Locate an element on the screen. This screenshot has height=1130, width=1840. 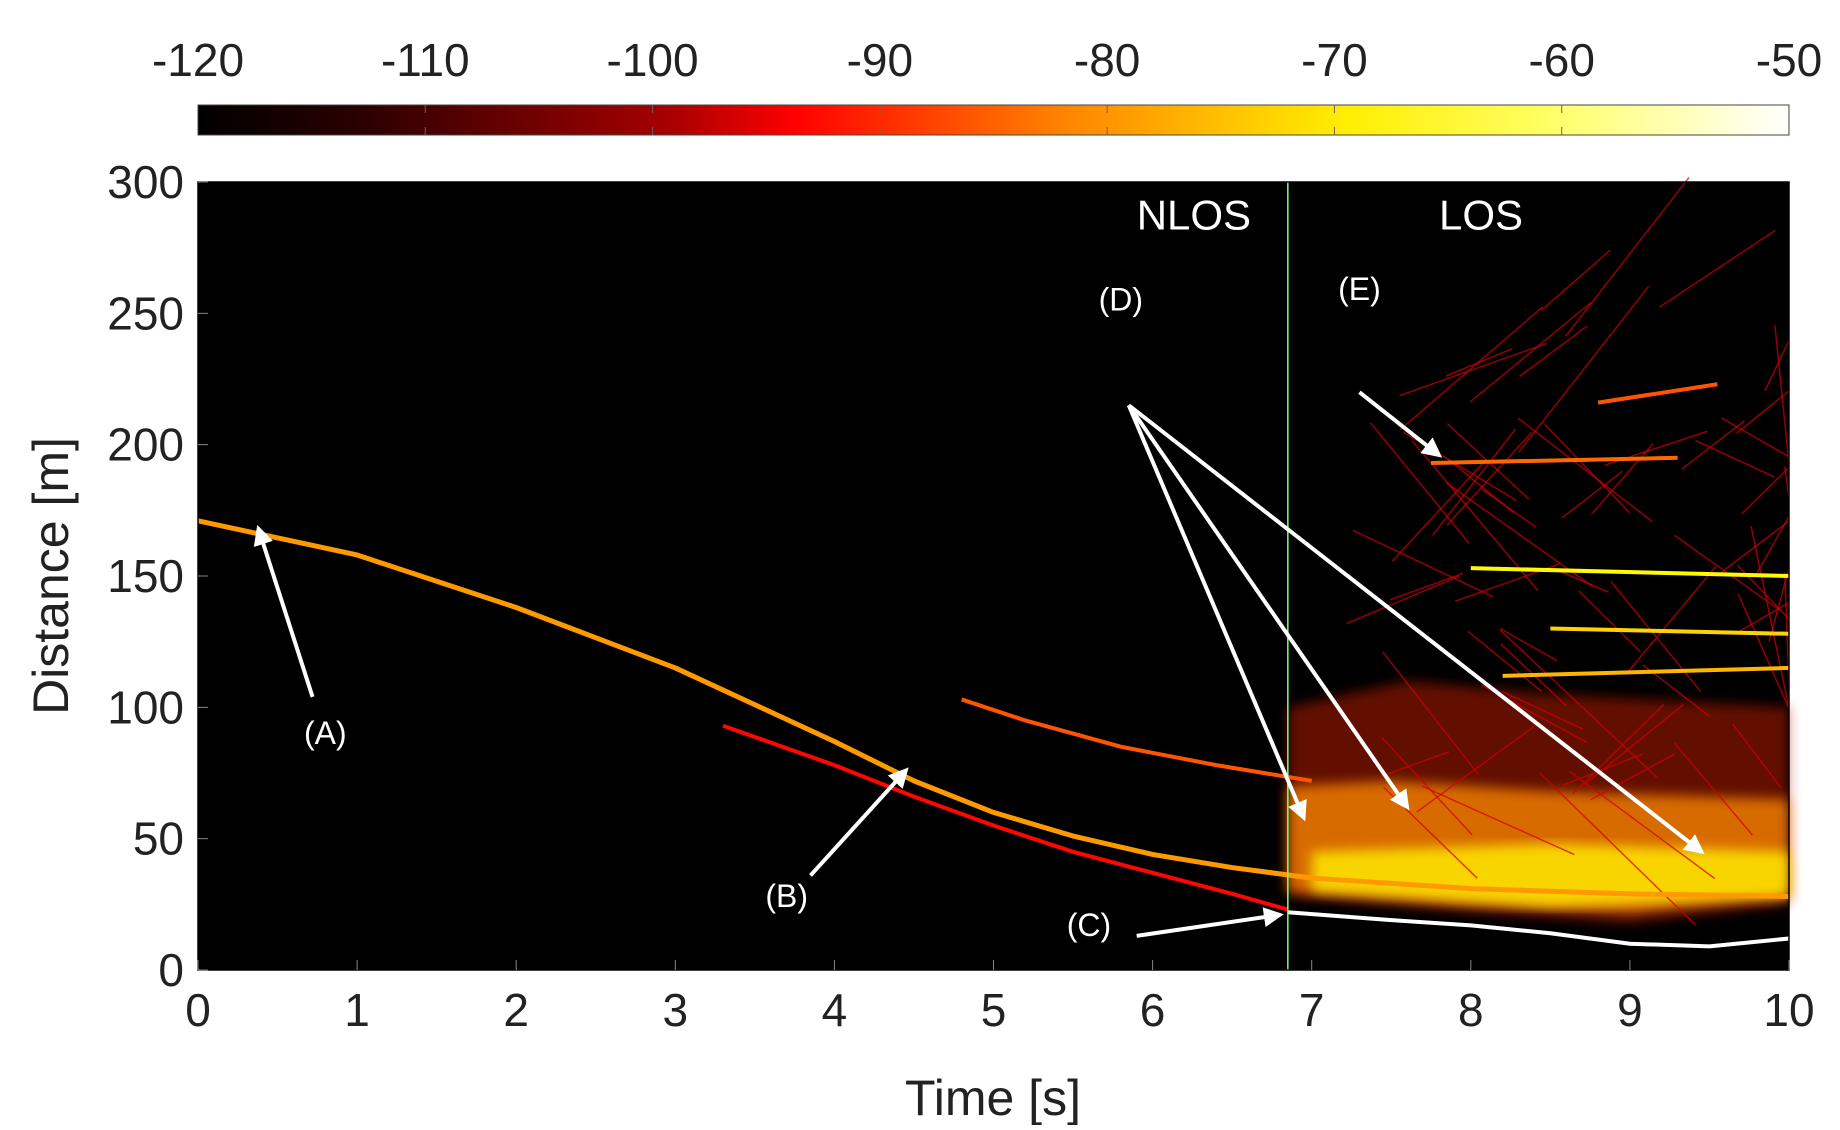
annotation-label: (E) is located at coordinates (1359, 289).